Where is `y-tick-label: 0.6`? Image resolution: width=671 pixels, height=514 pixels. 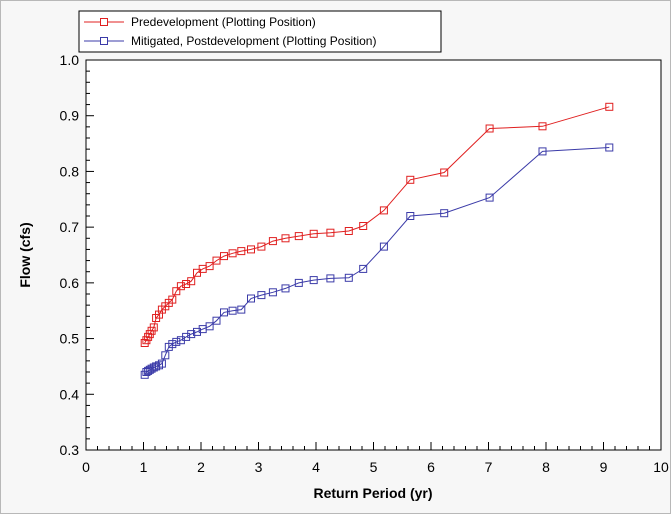 y-tick-label: 0.6 is located at coordinates (70, 283).